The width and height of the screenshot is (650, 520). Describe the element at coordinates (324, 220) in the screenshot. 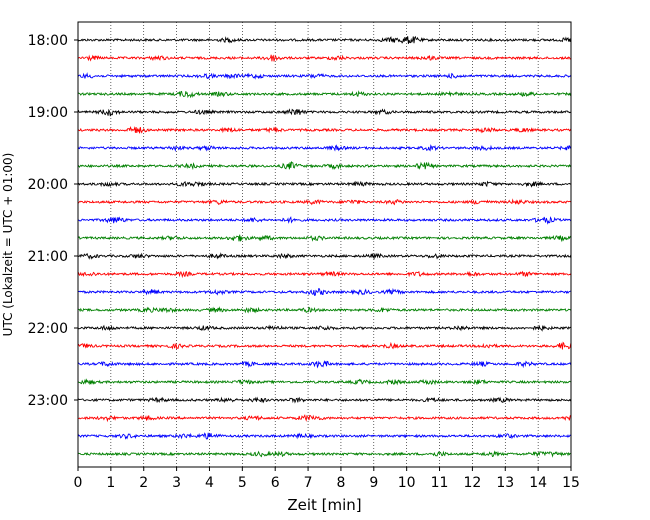

I see `trace-2030` at that location.